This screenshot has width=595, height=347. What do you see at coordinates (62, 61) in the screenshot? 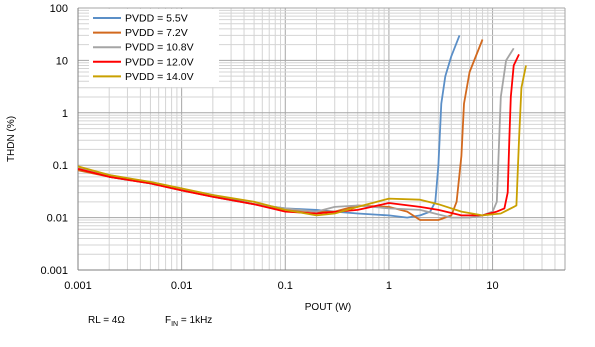
I see `y-tick-label: 10` at bounding box center [62, 61].